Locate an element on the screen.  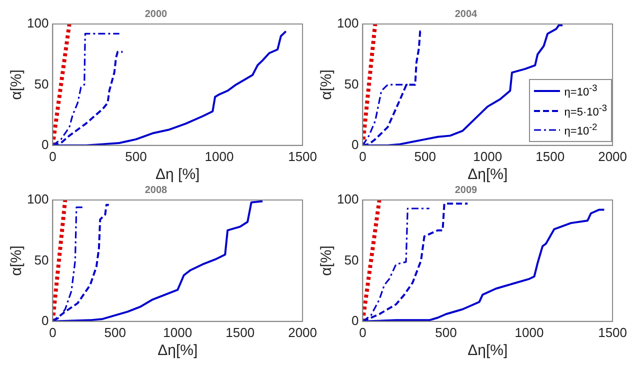
legend-label: η=5·10$^{-3}$ is located at coordinates (585, 111).